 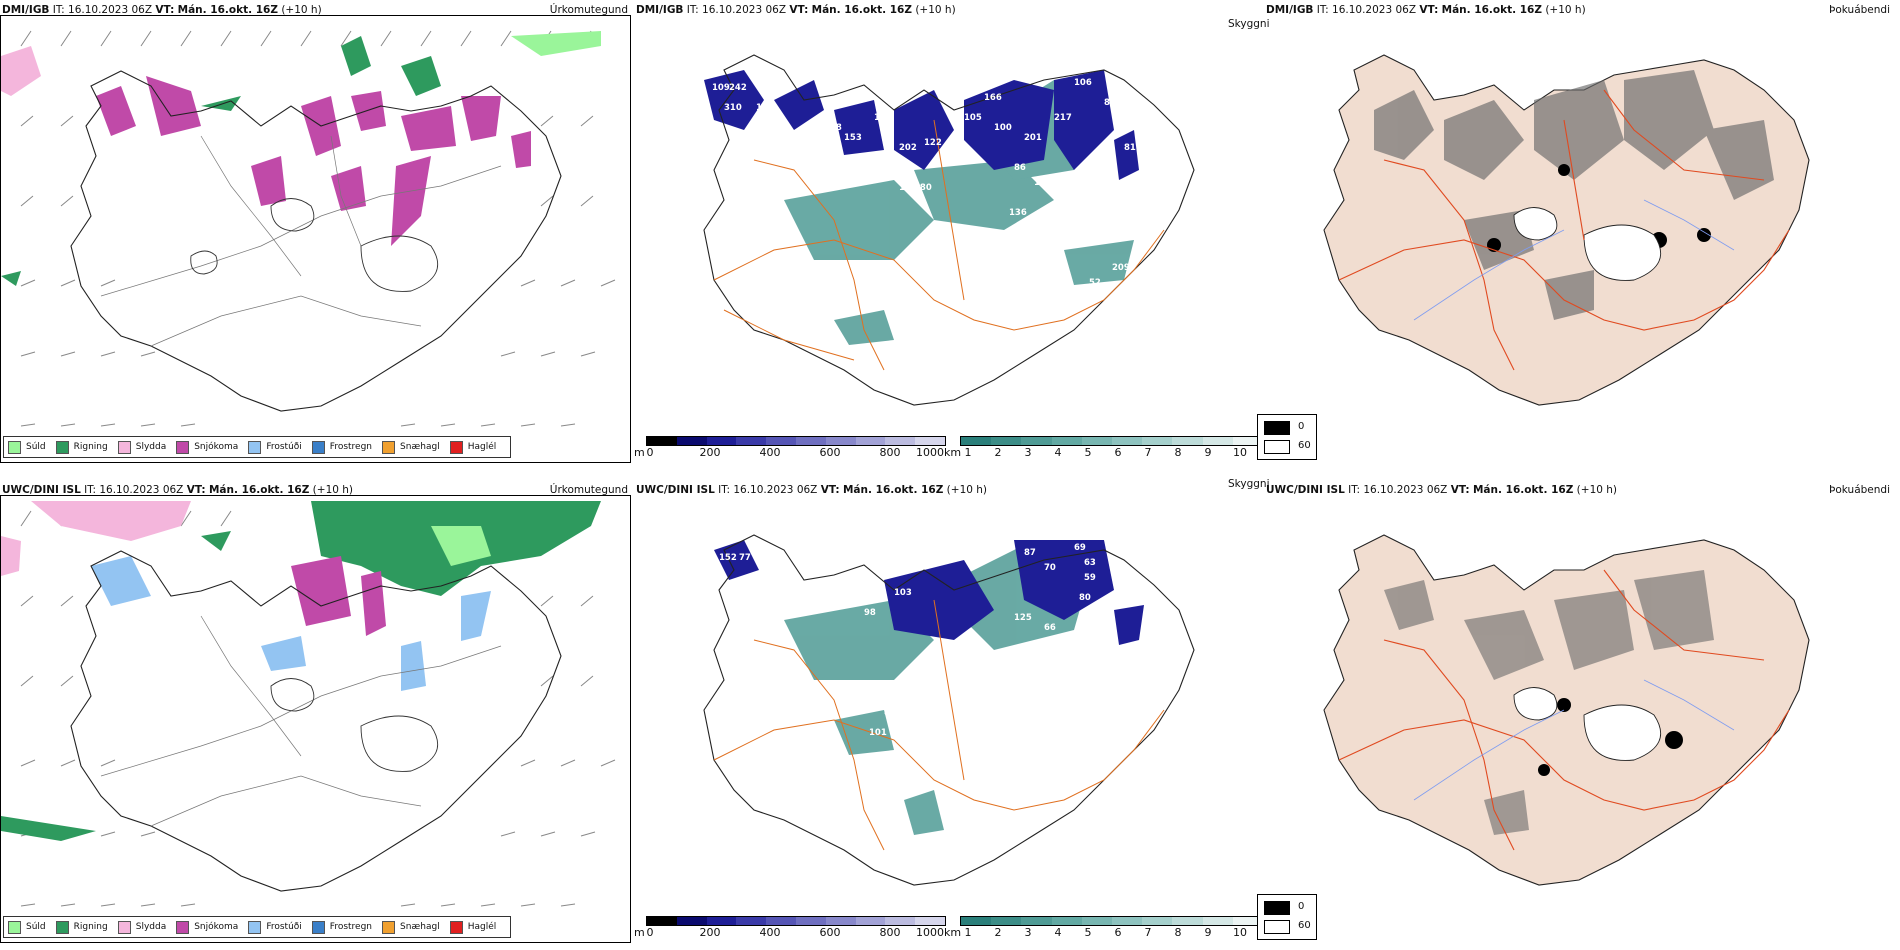 I want to click on value-label: 83, so click(x=1110, y=103).